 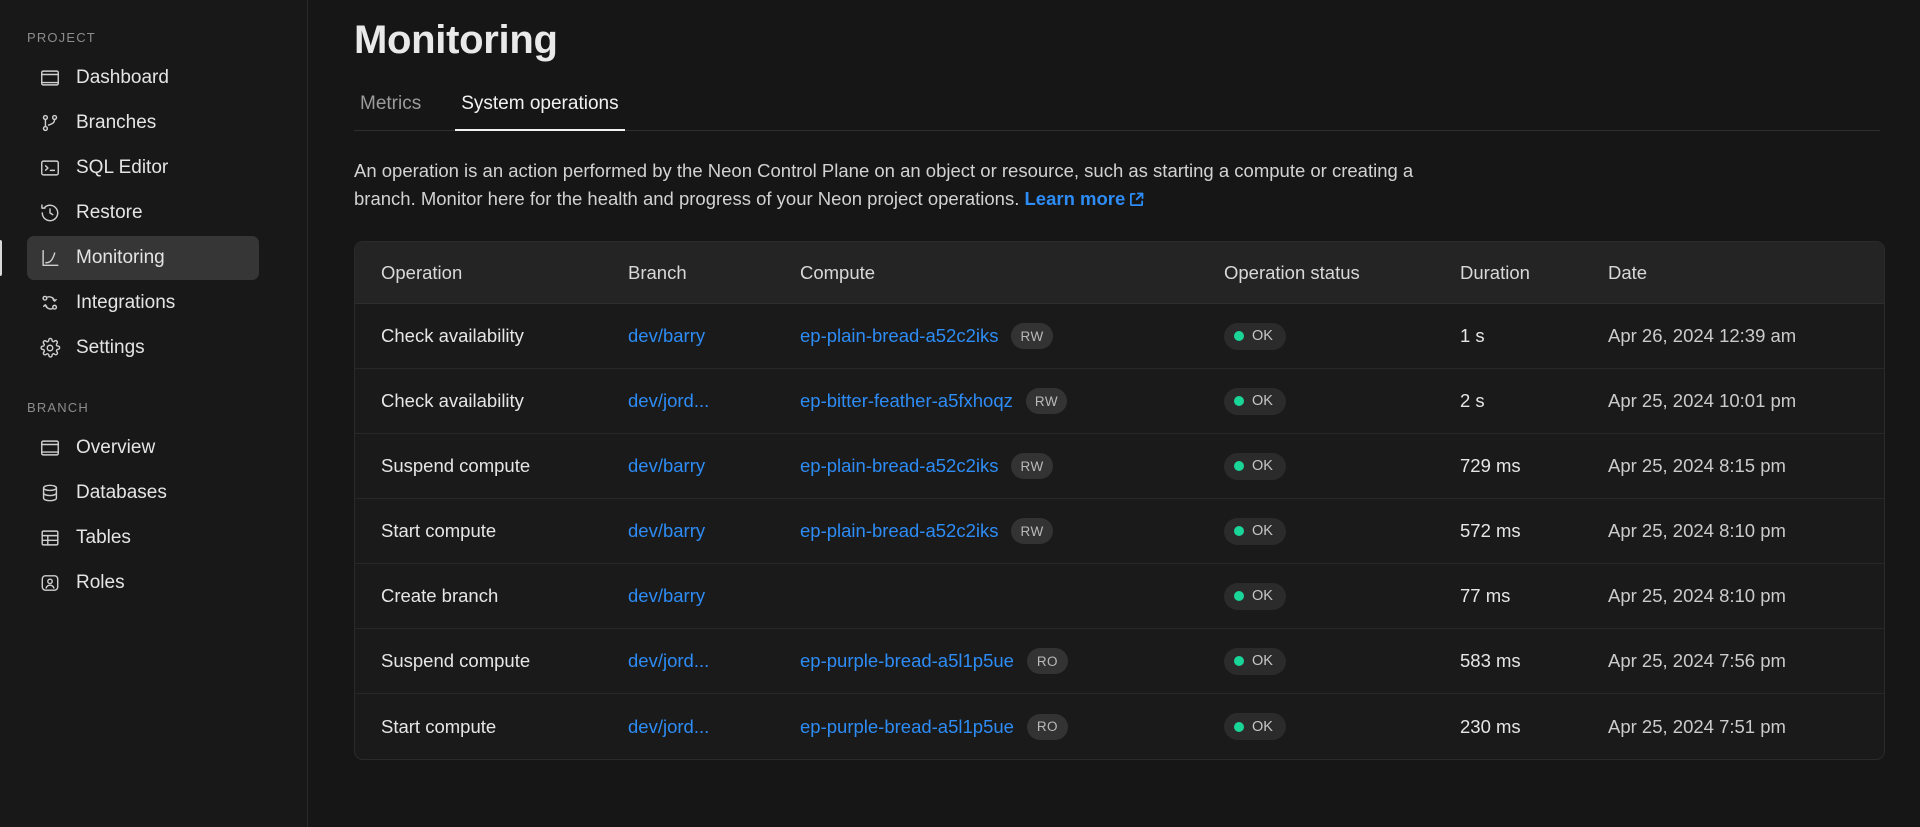 I want to click on tab-bar: Metrics System operations, so click(x=1117, y=109).